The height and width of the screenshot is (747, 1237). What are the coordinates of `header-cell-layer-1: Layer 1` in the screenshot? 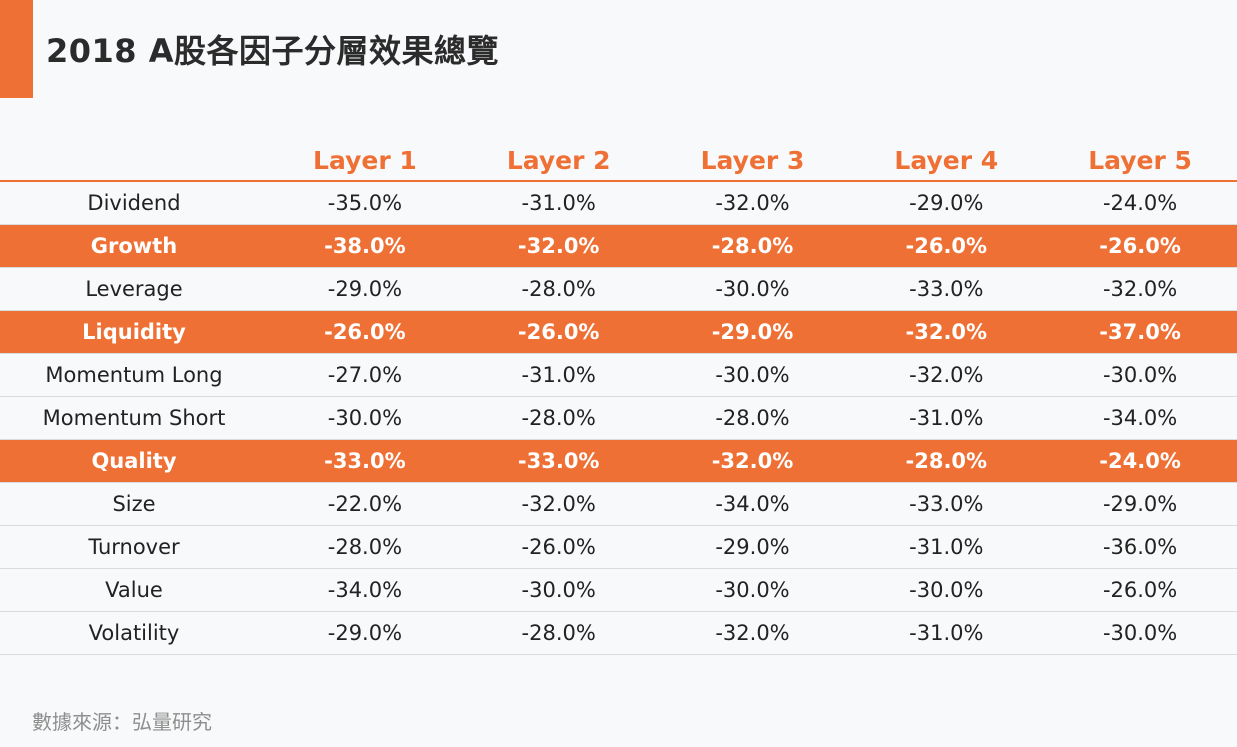 It's located at (365, 161).